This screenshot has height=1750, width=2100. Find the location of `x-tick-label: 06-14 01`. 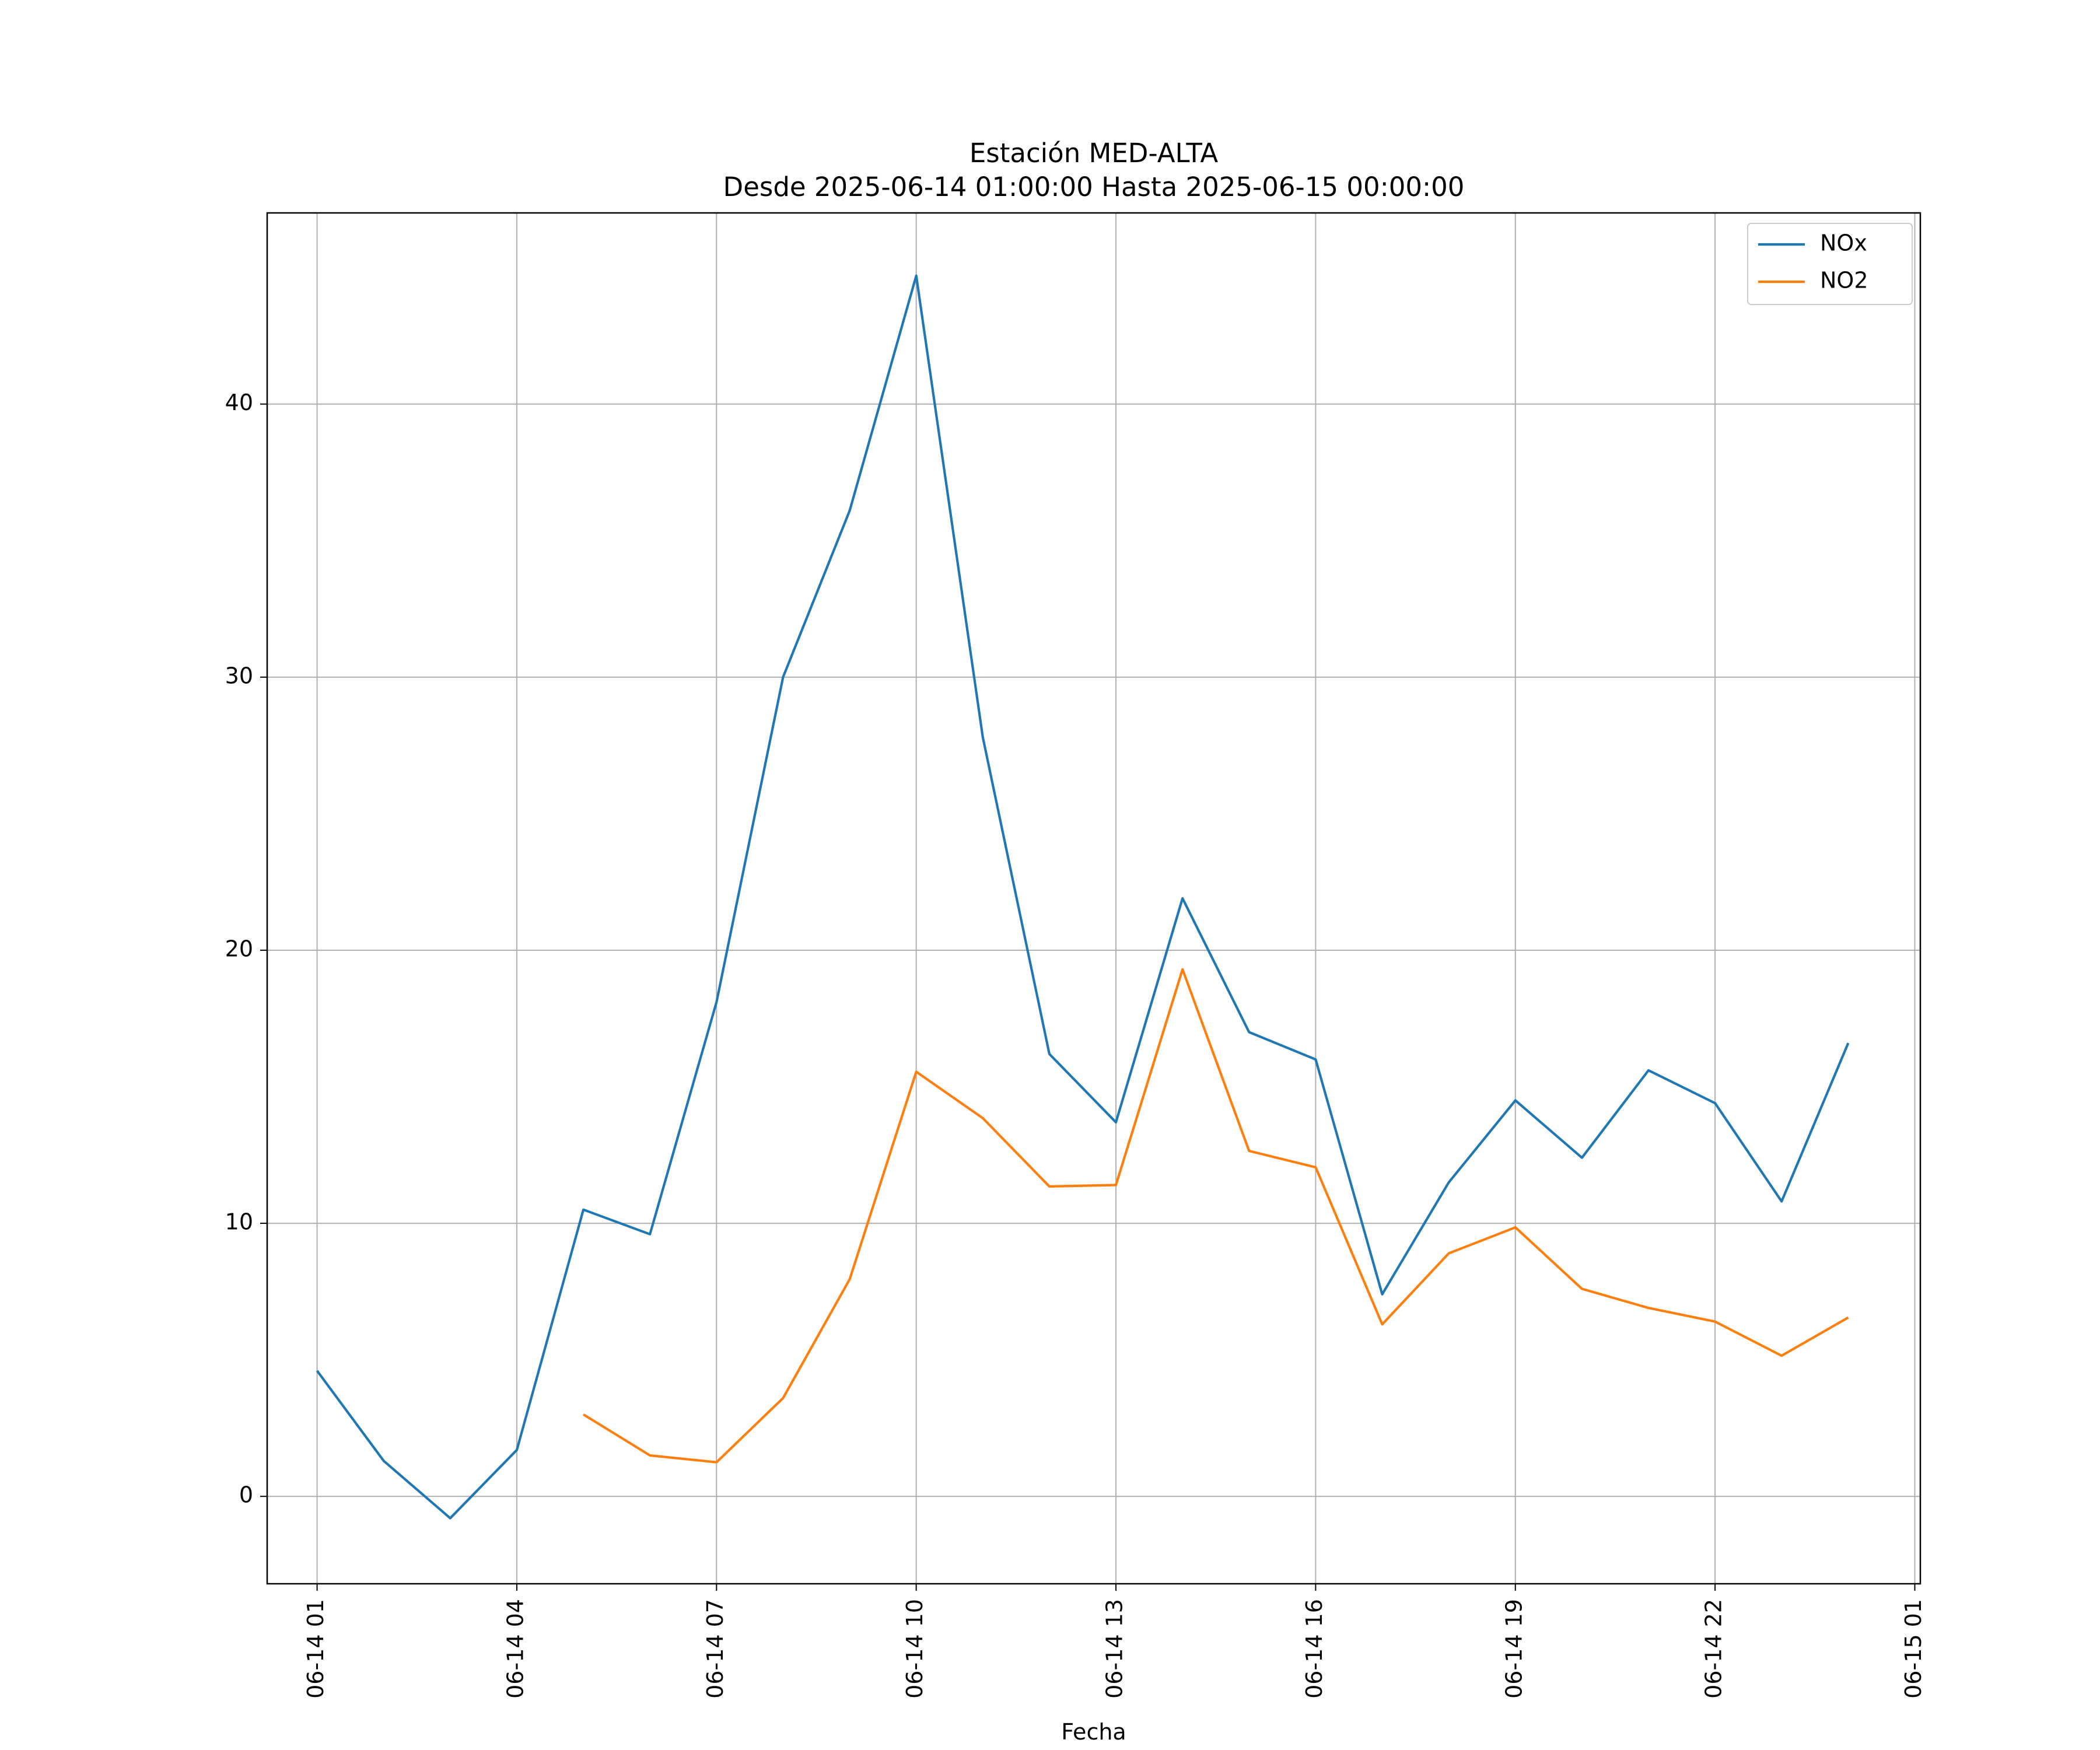

x-tick-label: 06-14 01 is located at coordinates (315, 1649).